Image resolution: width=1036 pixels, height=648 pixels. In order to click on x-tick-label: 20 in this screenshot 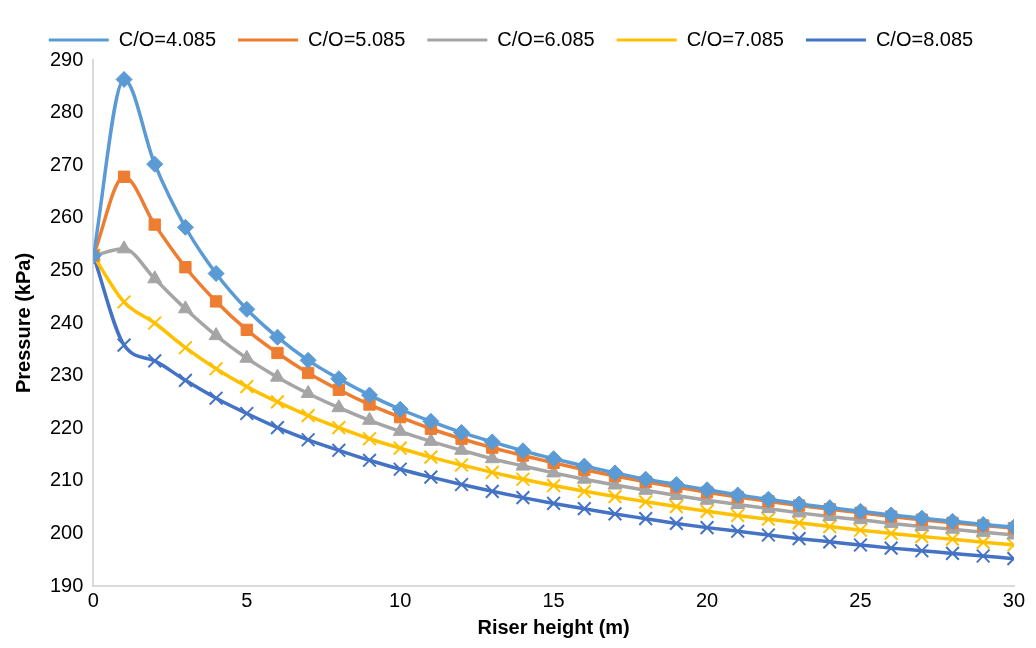, I will do `click(707, 599)`.